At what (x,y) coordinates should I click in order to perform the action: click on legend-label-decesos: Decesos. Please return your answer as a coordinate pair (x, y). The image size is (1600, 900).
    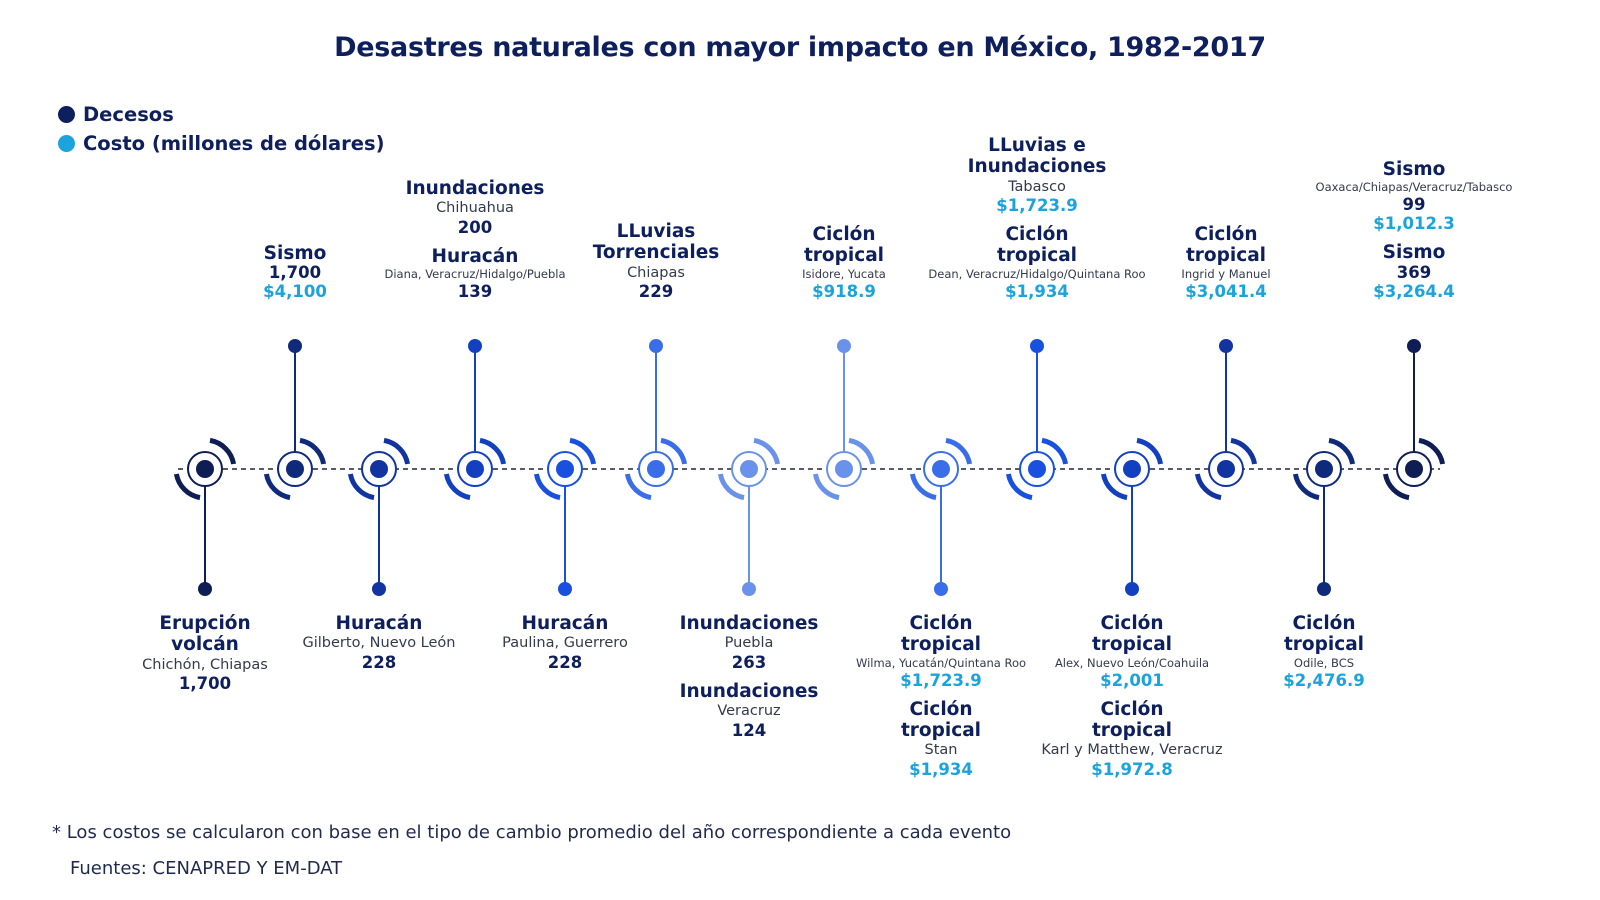
    Looking at the image, I should click on (128, 114).